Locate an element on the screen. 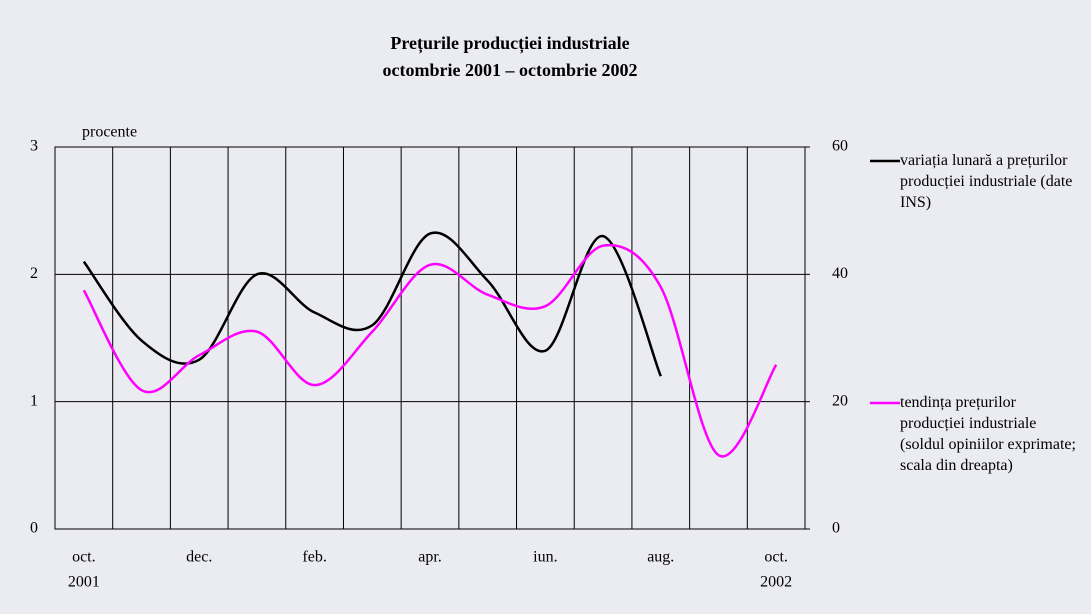 This screenshot has width=1091, height=614. y2-tick-label: 0 is located at coordinates (836, 528).